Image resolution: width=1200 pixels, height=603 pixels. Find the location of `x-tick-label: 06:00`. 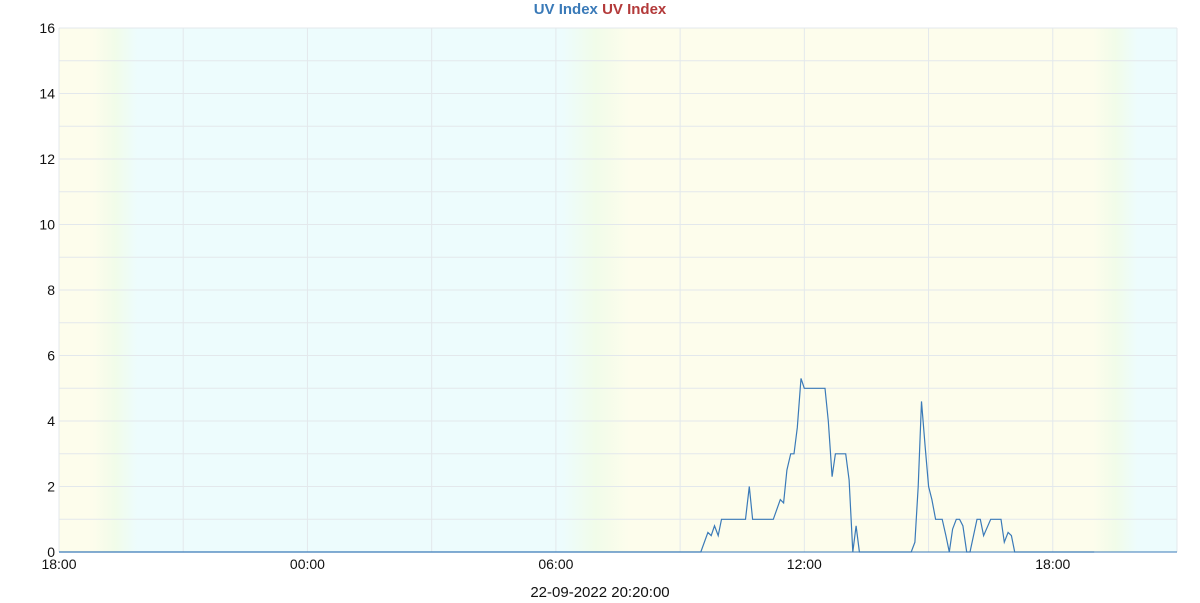

x-tick-label: 06:00 is located at coordinates (555, 564).